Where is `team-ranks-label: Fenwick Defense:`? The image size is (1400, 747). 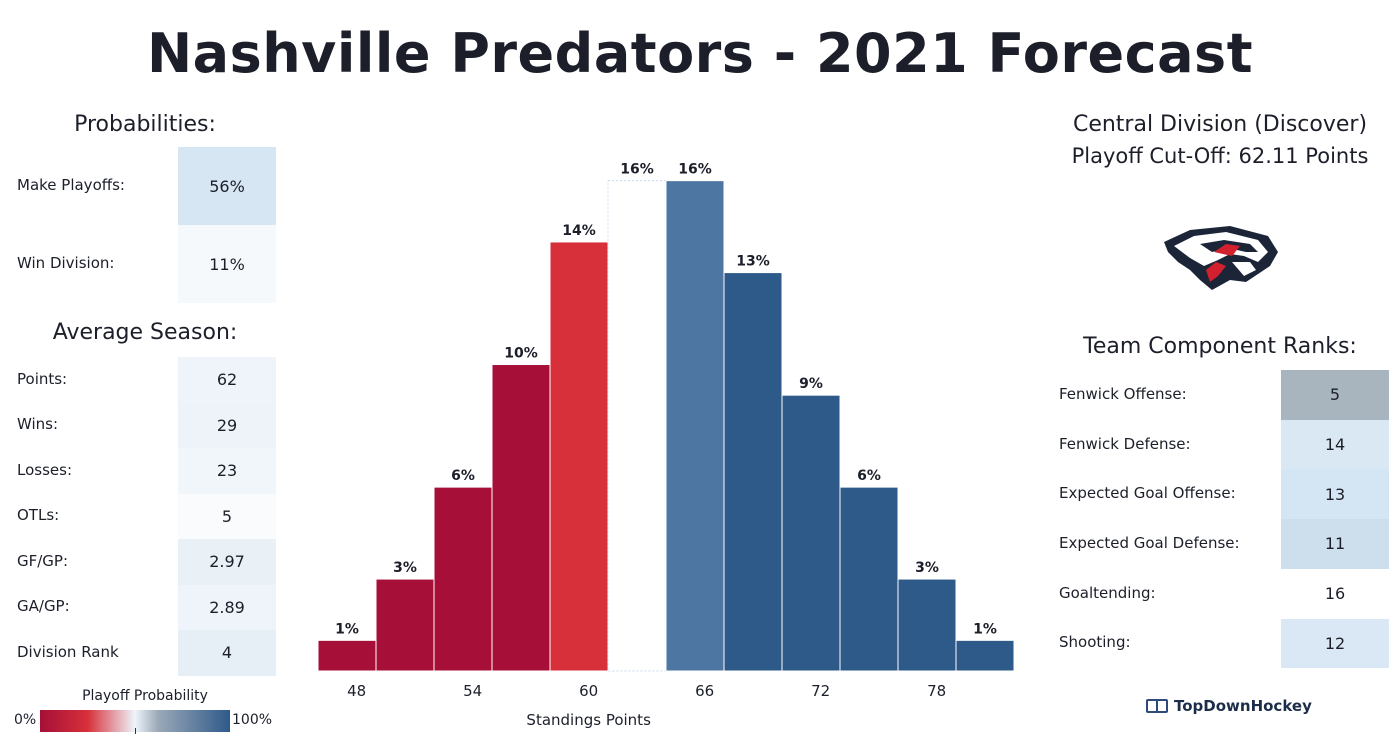 team-ranks-label: Fenwick Defense: is located at coordinates (1125, 443).